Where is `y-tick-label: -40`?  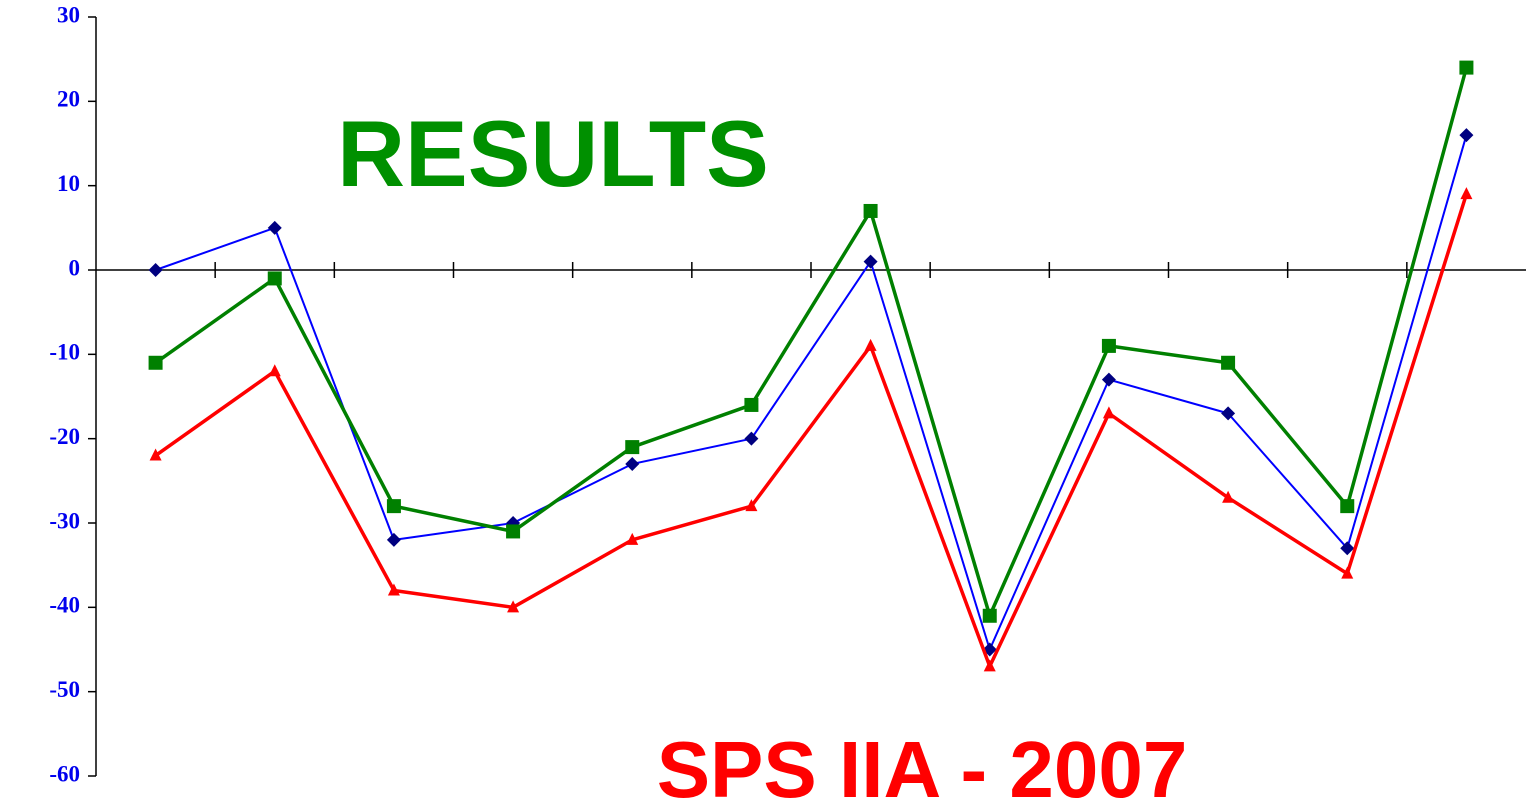
y-tick-label: -40 is located at coordinates (64, 605).